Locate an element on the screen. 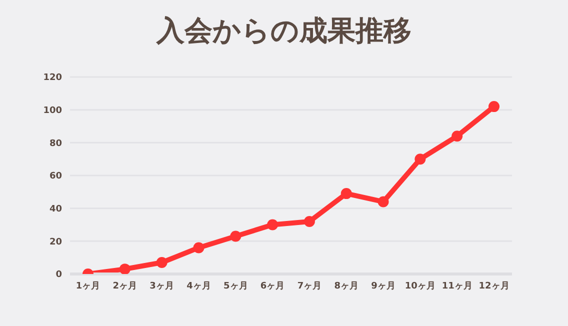 The height and width of the screenshot is (326, 568). y-tick-label: 120 is located at coordinates (52, 78).